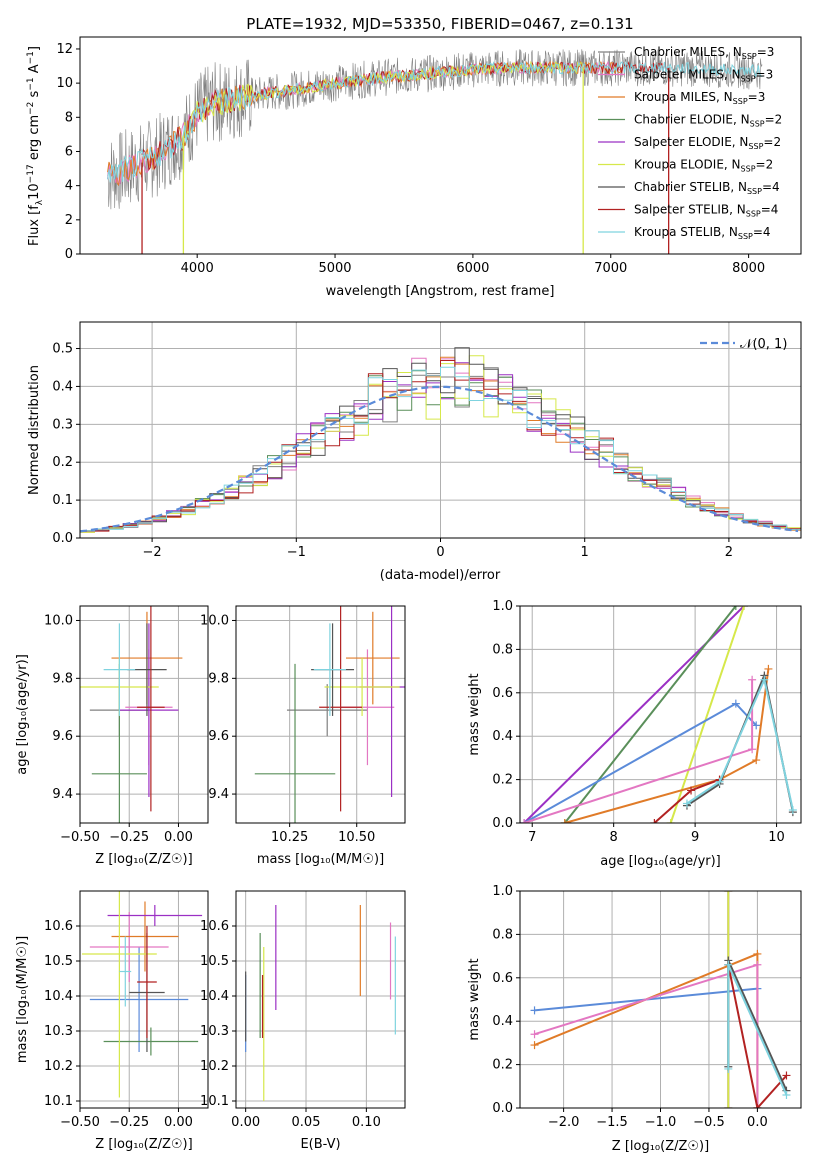 This screenshot has height=1170, width=819. Describe the element at coordinates (702, 233) in the screenshot. I see `legend-label: Kroupa STELIB, NSSP=4` at that location.